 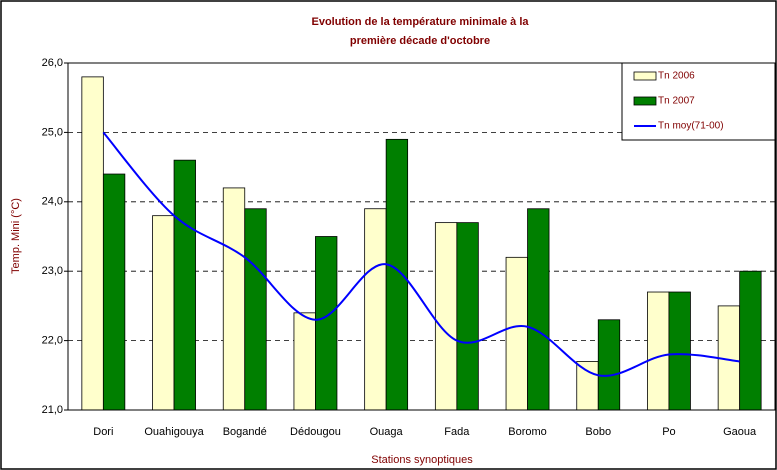 I want to click on y-tick-label: 25,0, so click(x=52, y=132).